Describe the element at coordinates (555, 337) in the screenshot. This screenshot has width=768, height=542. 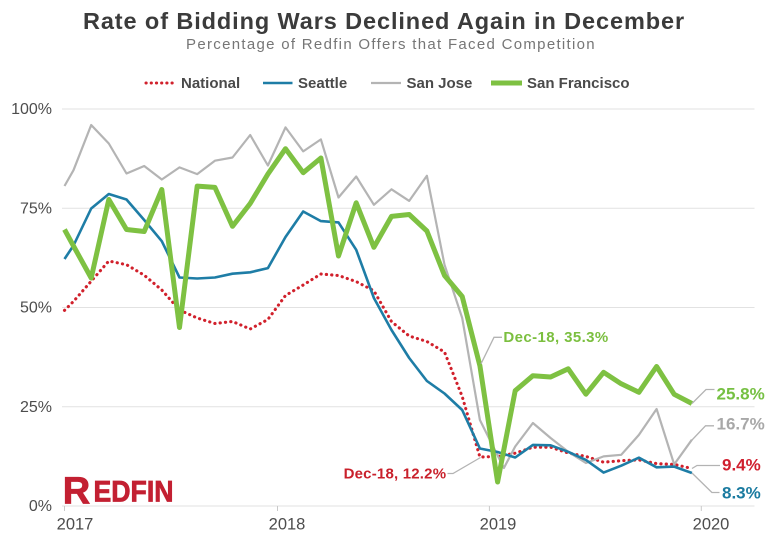
I see `svg-text: Dec-18, 35.3%` at that location.